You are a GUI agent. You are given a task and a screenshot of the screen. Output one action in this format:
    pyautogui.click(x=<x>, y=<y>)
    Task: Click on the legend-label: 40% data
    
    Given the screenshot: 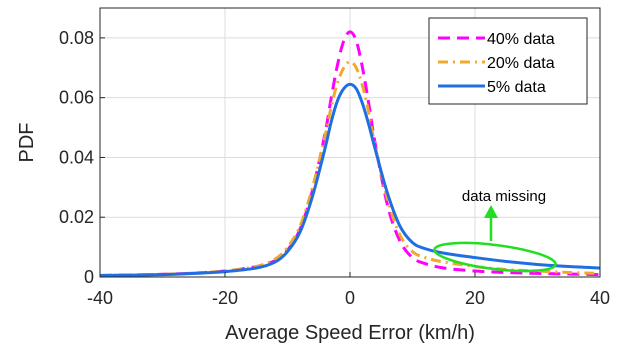 What is the action you would take?
    pyautogui.click(x=521, y=39)
    